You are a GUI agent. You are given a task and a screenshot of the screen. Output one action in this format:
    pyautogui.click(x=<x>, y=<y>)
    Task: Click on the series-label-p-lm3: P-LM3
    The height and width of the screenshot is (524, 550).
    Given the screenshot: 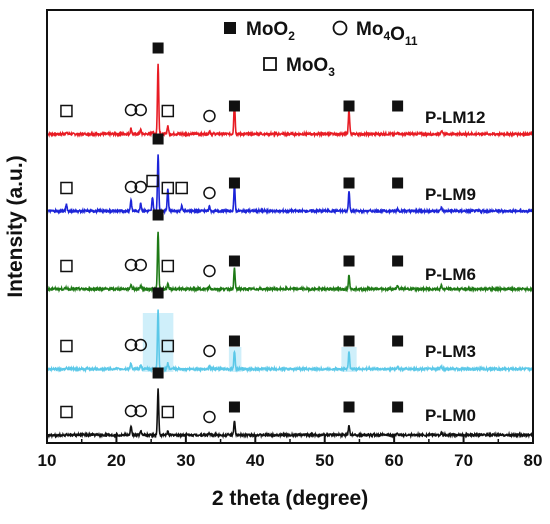 What is the action you would take?
    pyautogui.click(x=450, y=351)
    